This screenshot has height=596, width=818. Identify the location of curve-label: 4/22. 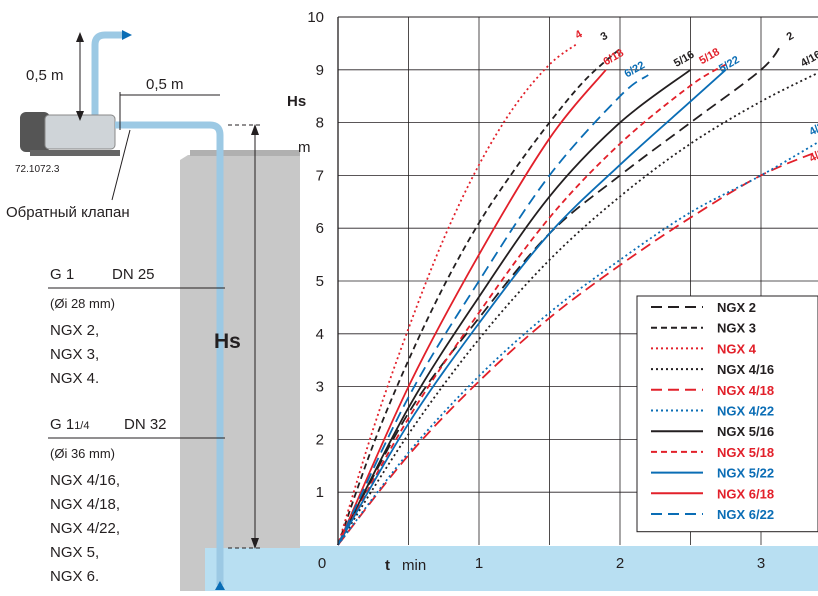
(812, 127).